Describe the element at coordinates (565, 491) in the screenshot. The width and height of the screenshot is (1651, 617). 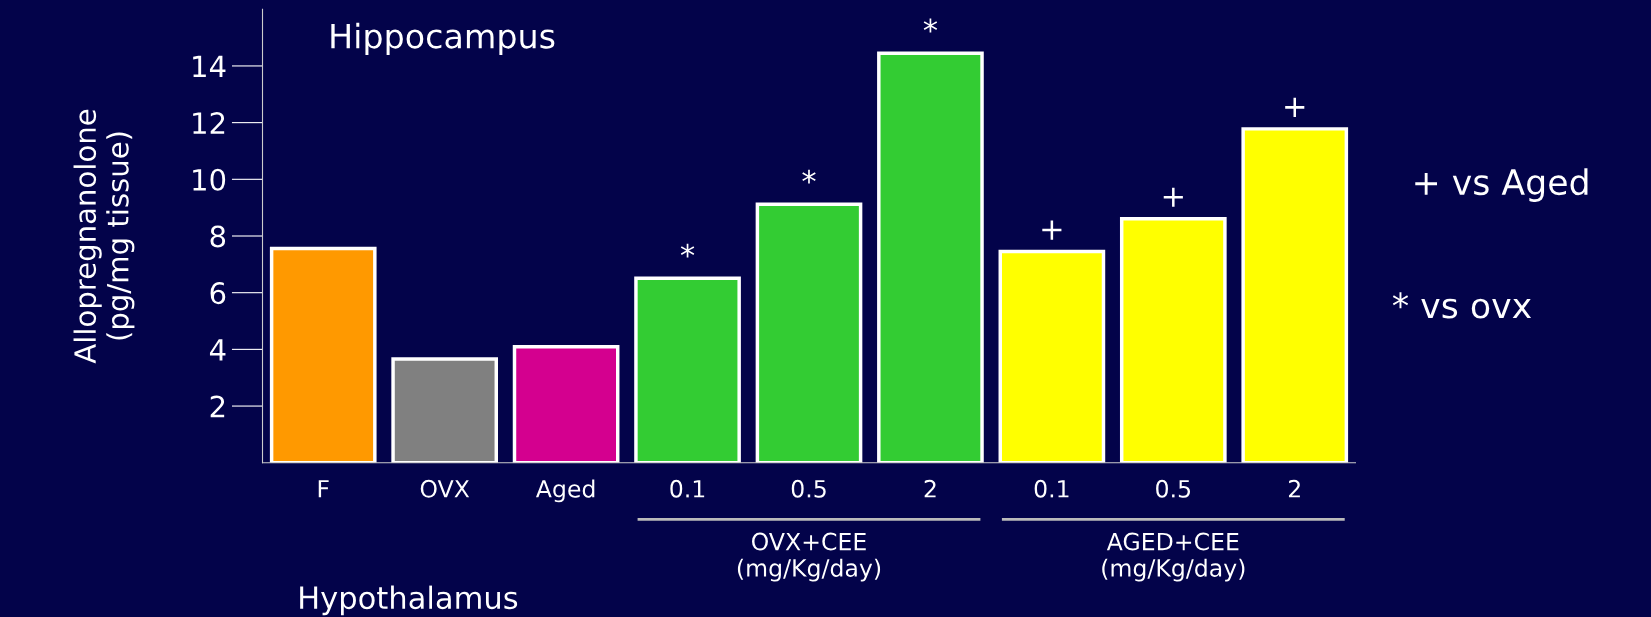
I see `x-tick-label: Aged` at that location.